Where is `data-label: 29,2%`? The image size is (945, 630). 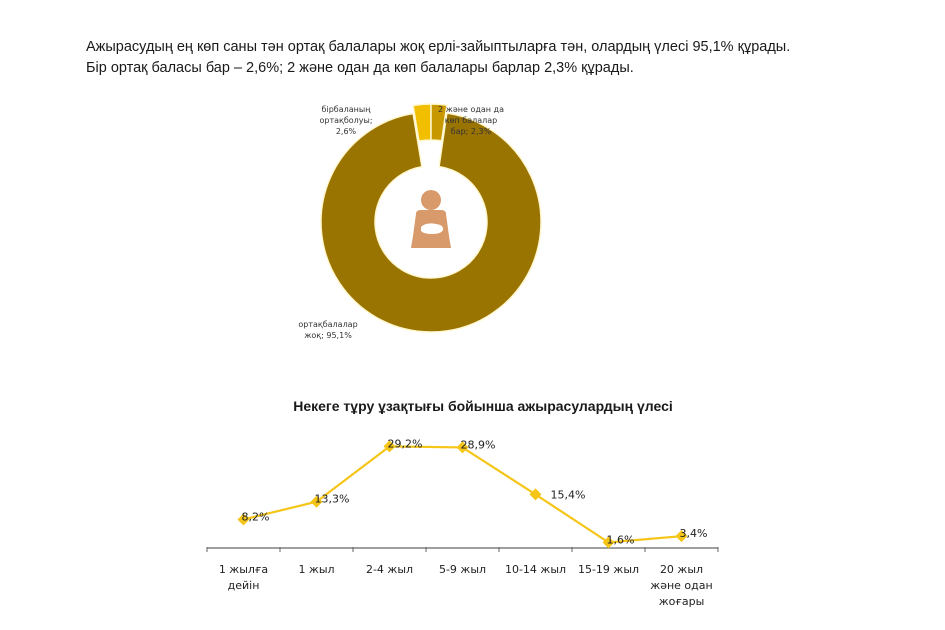
data-label: 29,2% is located at coordinates (405, 443).